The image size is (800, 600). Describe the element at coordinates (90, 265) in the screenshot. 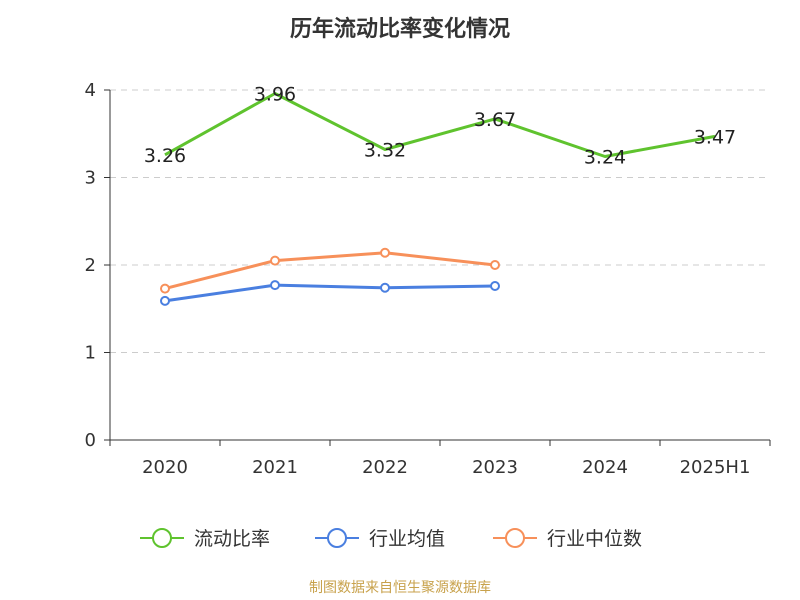

I see `y-tick-label: 2` at that location.